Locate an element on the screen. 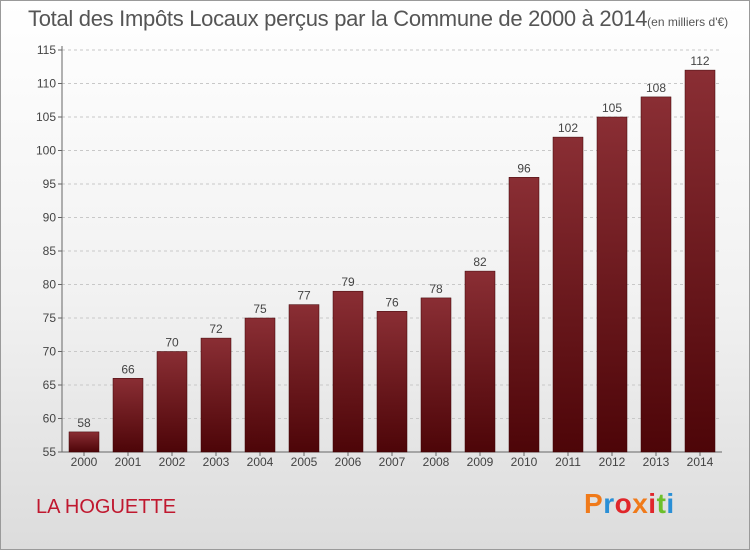  value-label: 102 is located at coordinates (568, 128).